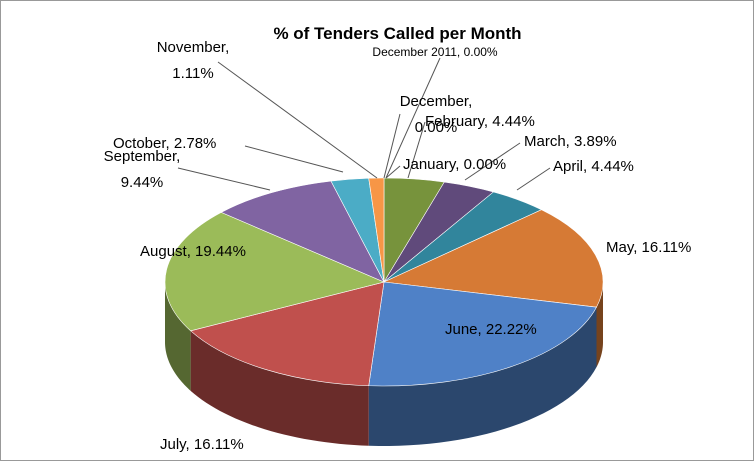 The image size is (755, 462). Describe the element at coordinates (491, 329) in the screenshot. I see `data-label: June, 22.22%` at that location.